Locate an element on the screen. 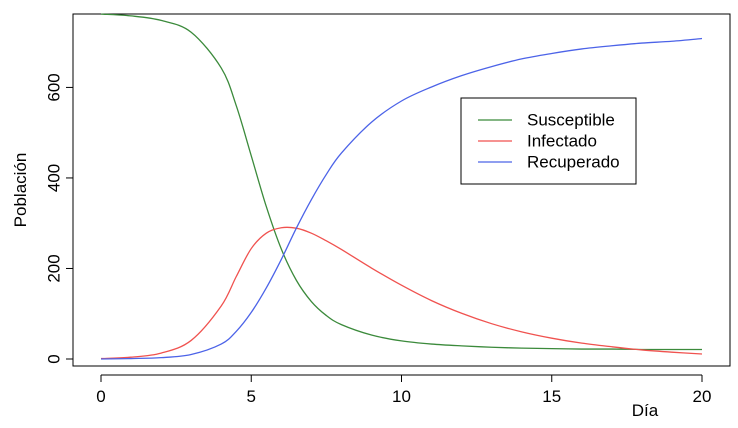 Image resolution: width=738 pixels, height=428 pixels. y-tick-label: 200 is located at coordinates (54, 268).